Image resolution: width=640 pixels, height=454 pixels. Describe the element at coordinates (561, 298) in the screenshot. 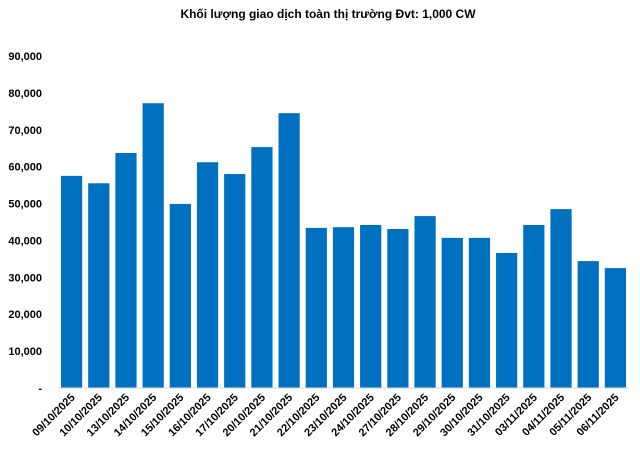

I see `bar-04/11/2025` at that location.